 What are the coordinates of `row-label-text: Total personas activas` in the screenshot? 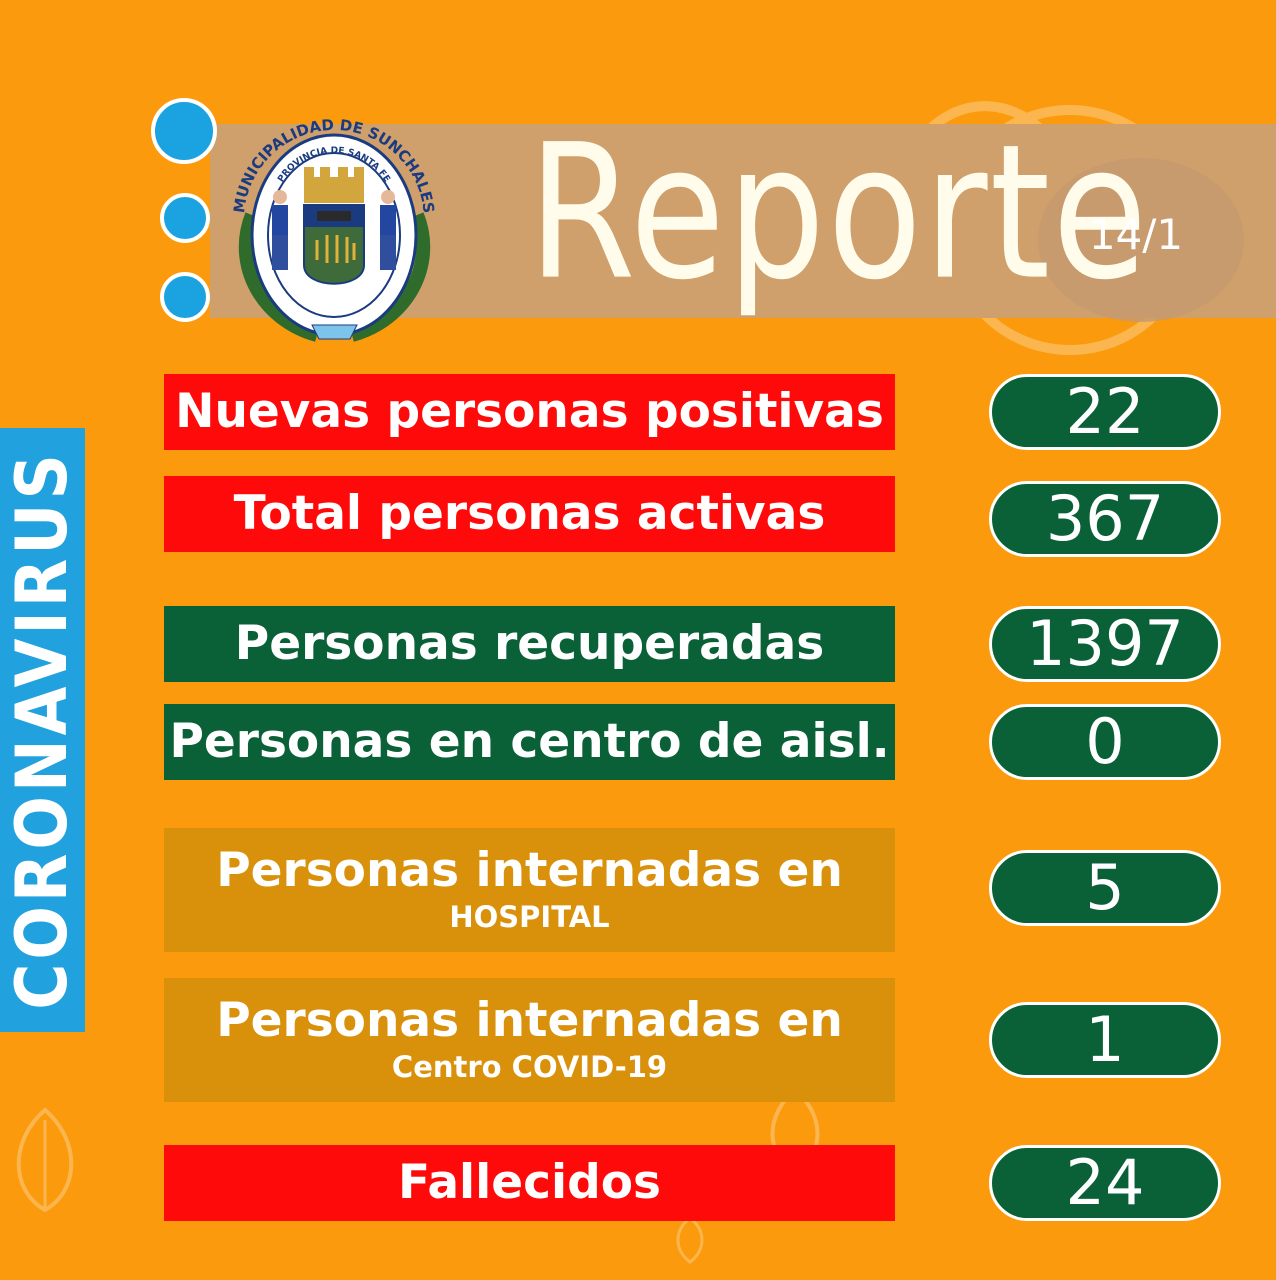 It's located at (529, 514).